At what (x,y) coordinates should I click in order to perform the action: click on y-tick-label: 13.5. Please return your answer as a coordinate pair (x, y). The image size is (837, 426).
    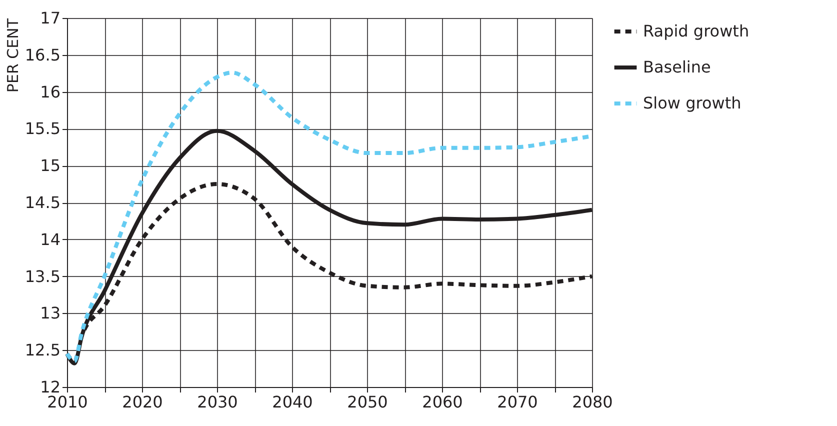
    Looking at the image, I should click on (42, 276).